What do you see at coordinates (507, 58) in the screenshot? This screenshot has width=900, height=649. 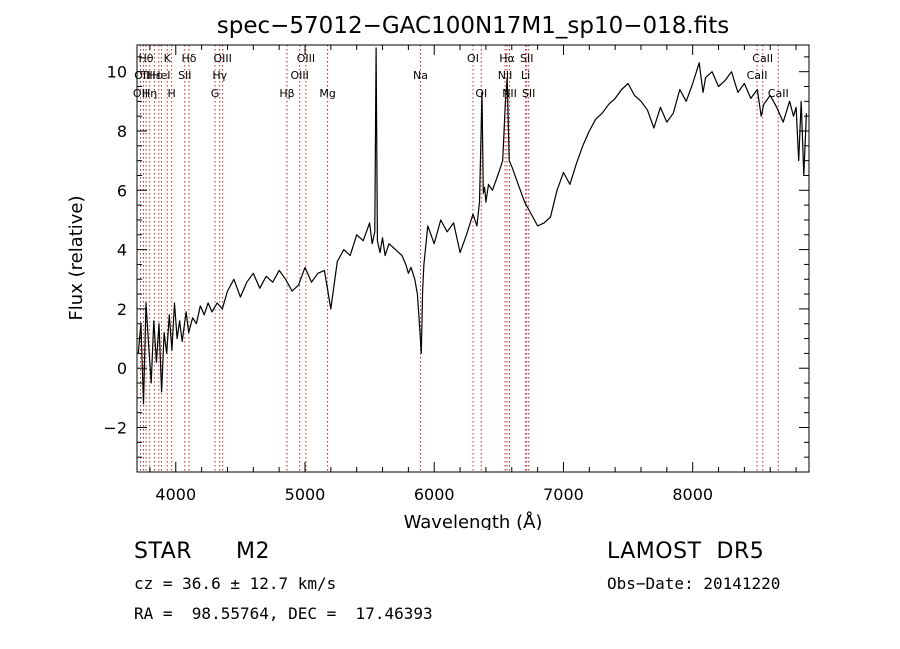 I see `spectral-line-label: Hα` at bounding box center [507, 58].